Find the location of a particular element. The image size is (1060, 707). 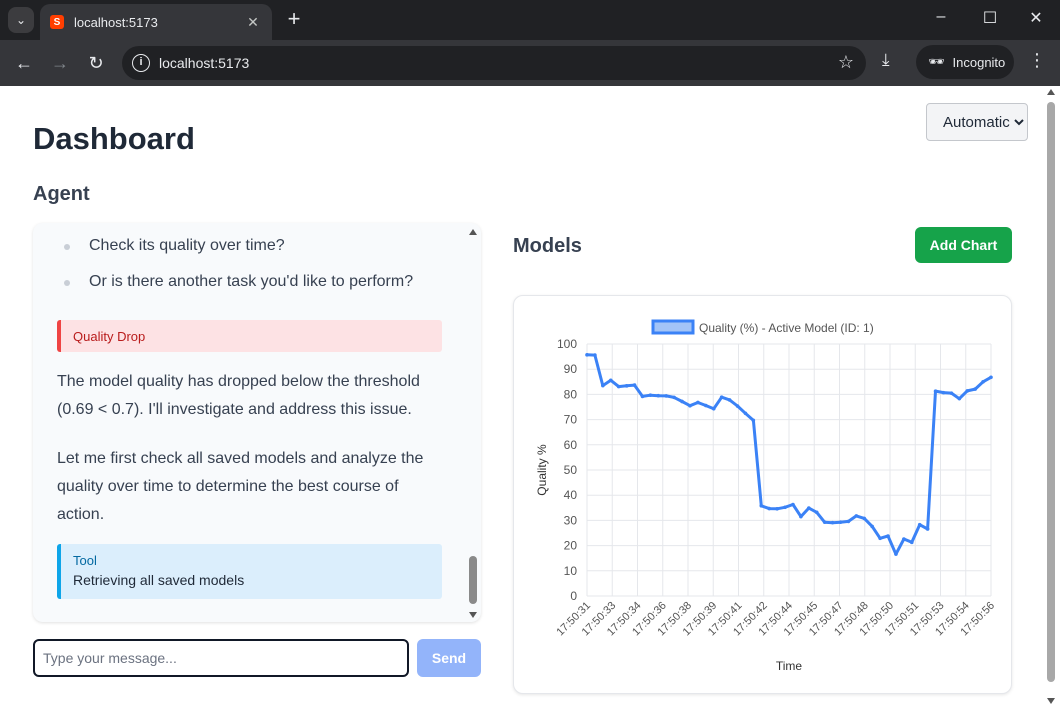

maximize-icon: ☐ is located at coordinates (990, 18).